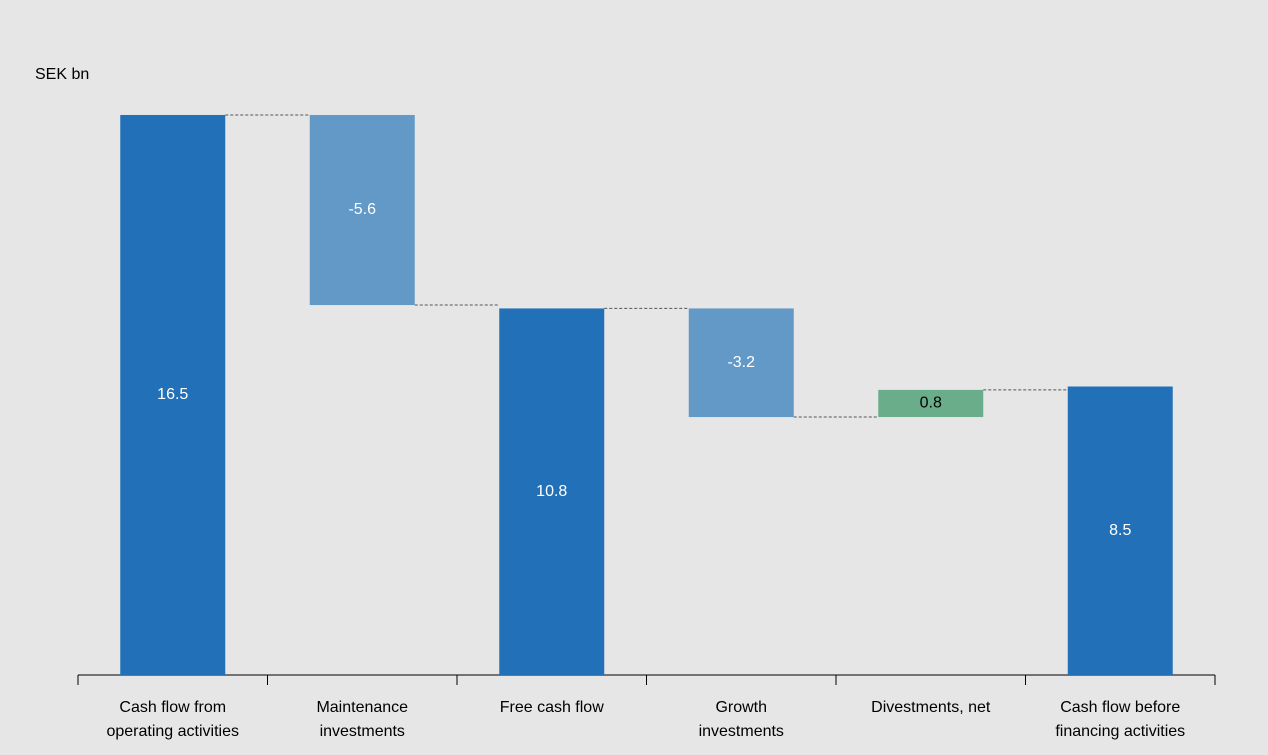 This screenshot has height=755, width=1268. I want to click on x-tick-label: Growth, so click(741, 707).